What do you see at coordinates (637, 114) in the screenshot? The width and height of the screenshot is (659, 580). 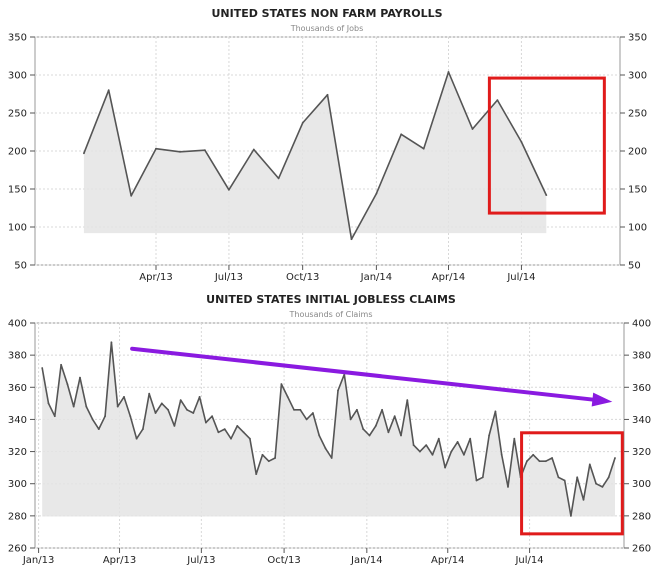 I see `y-tick-label-right: 250` at bounding box center [637, 114].